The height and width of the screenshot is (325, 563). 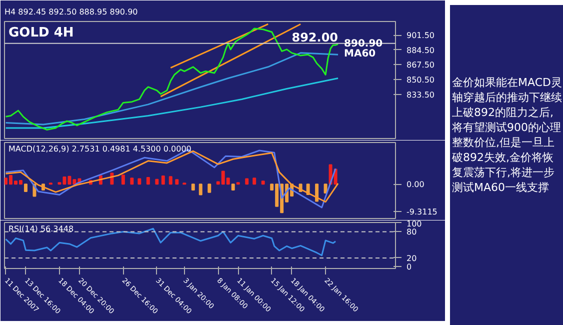 I want to click on y-tick-label: 884.50, so click(x=420, y=50).